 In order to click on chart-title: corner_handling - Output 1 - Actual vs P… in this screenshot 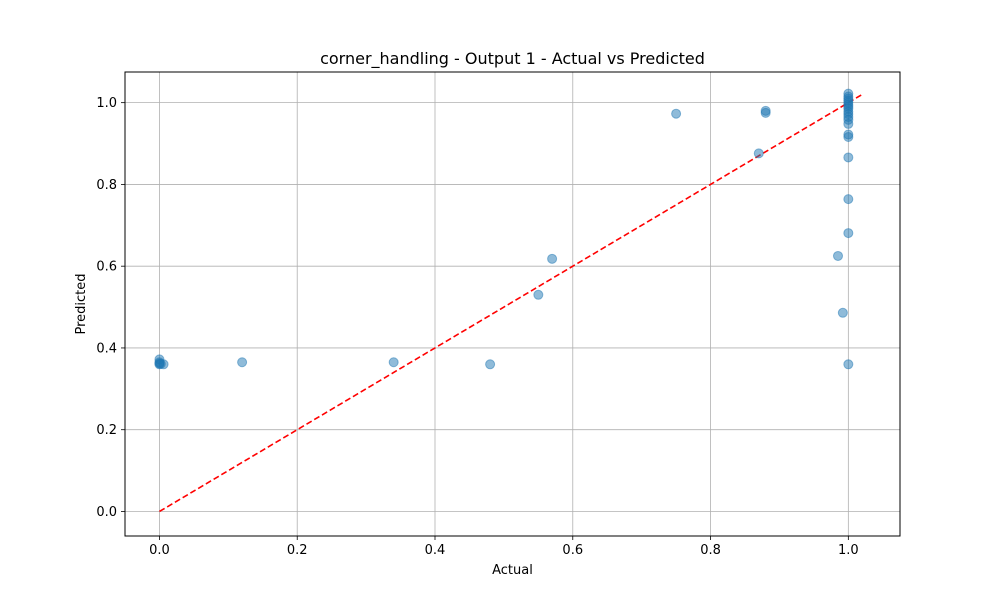, I will do `click(512, 59)`.